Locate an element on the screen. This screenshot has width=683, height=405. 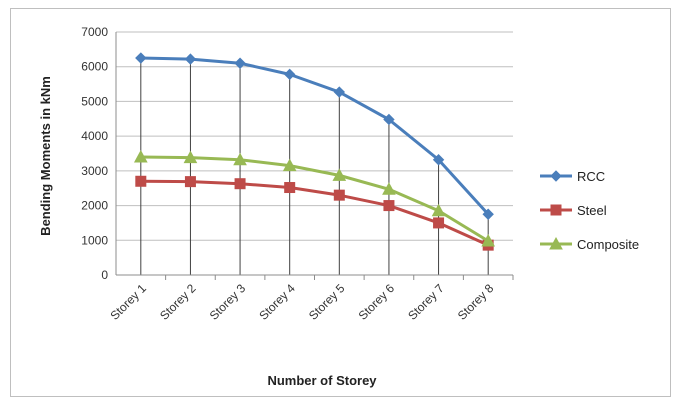
y-tick-labels: 0 1000 2000 3000 4000 5000 6000 7000 is located at coordinates (94, 153).